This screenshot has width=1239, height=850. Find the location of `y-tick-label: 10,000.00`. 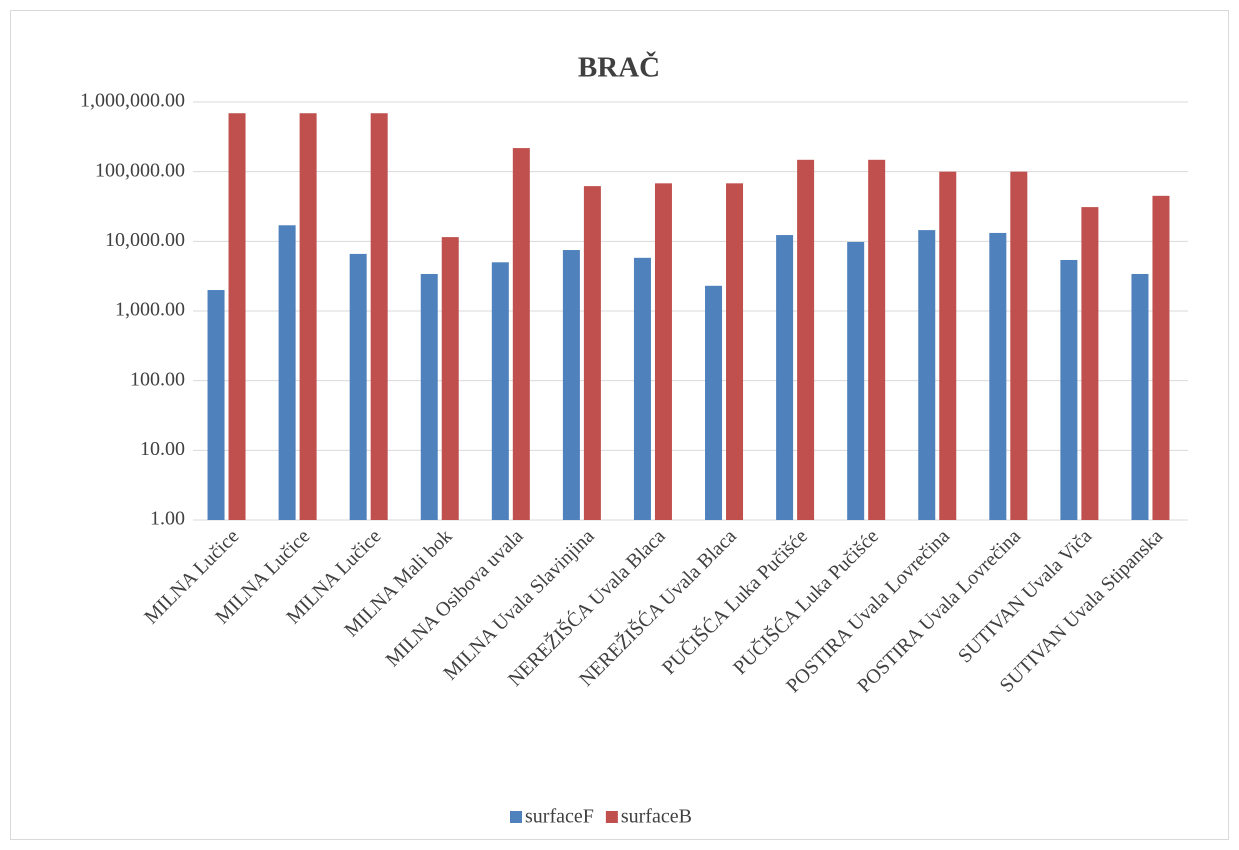

y-tick-label: 10,000.00 is located at coordinates (145, 240).